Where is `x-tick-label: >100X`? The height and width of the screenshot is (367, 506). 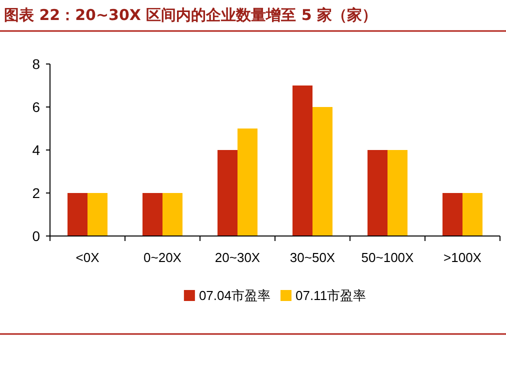
x-tick-label: >100X is located at coordinates (463, 257).